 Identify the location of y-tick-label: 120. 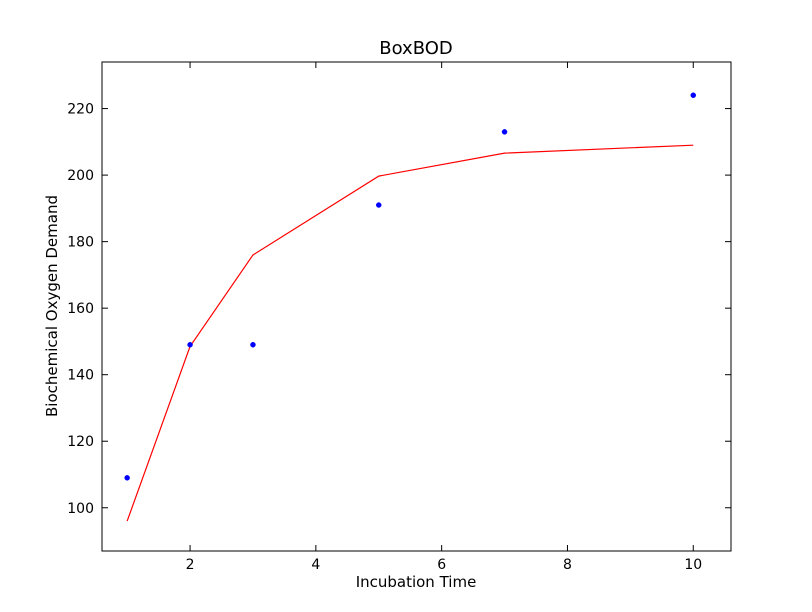
(80, 442).